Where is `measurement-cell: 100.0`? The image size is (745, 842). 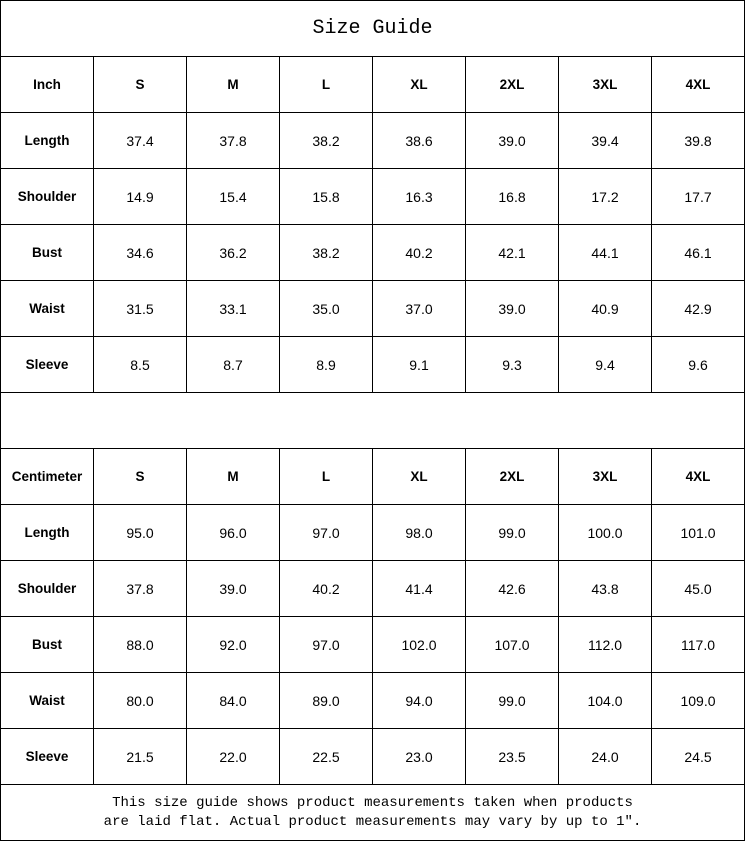 measurement-cell: 100.0 is located at coordinates (605, 532).